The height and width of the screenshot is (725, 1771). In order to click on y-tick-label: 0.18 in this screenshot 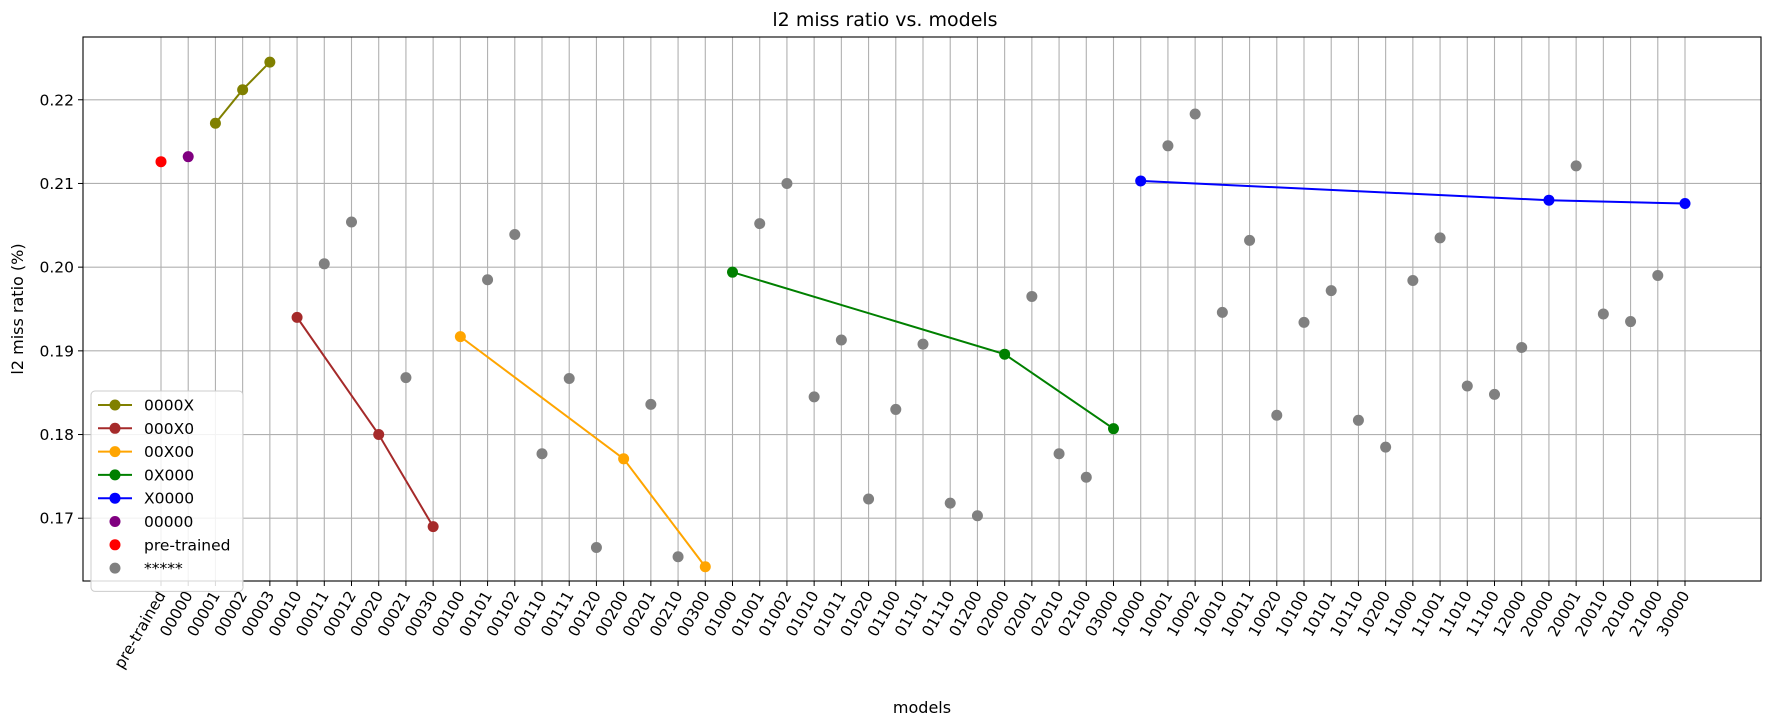, I will do `click(56, 435)`.